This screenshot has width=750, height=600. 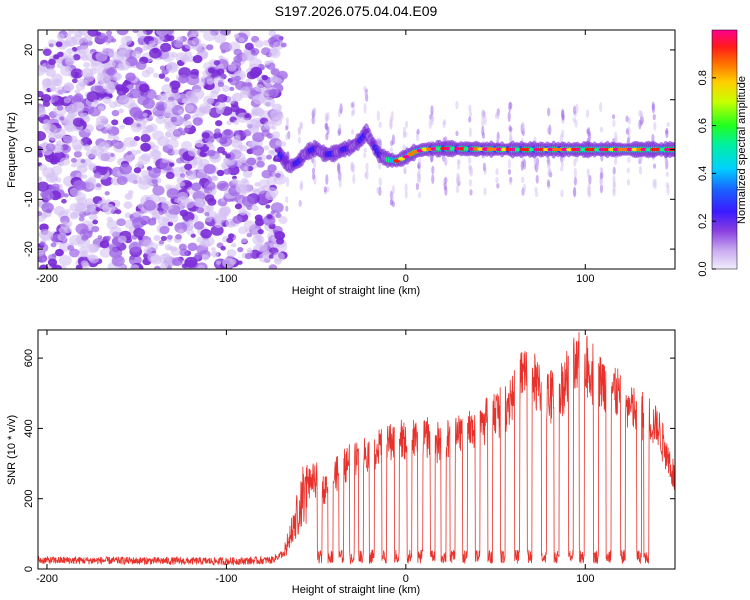 What do you see at coordinates (29, 149) in the screenshot?
I see `y-tick-label: 0` at bounding box center [29, 149].